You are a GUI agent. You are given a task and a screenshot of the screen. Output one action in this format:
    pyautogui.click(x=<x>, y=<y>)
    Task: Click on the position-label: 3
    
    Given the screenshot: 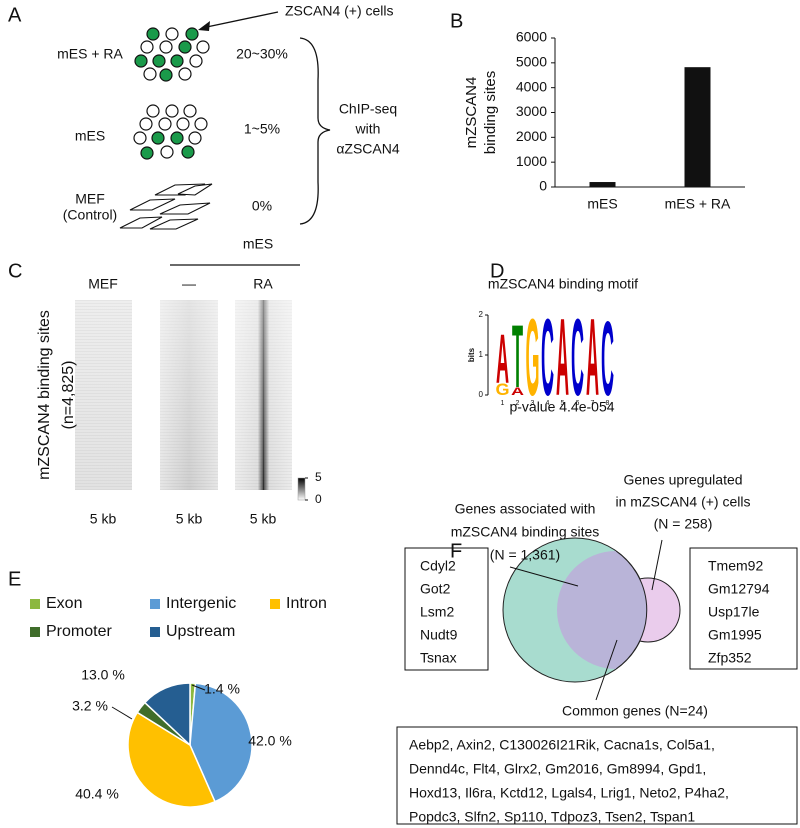 What is the action you would take?
    pyautogui.click(x=533, y=403)
    